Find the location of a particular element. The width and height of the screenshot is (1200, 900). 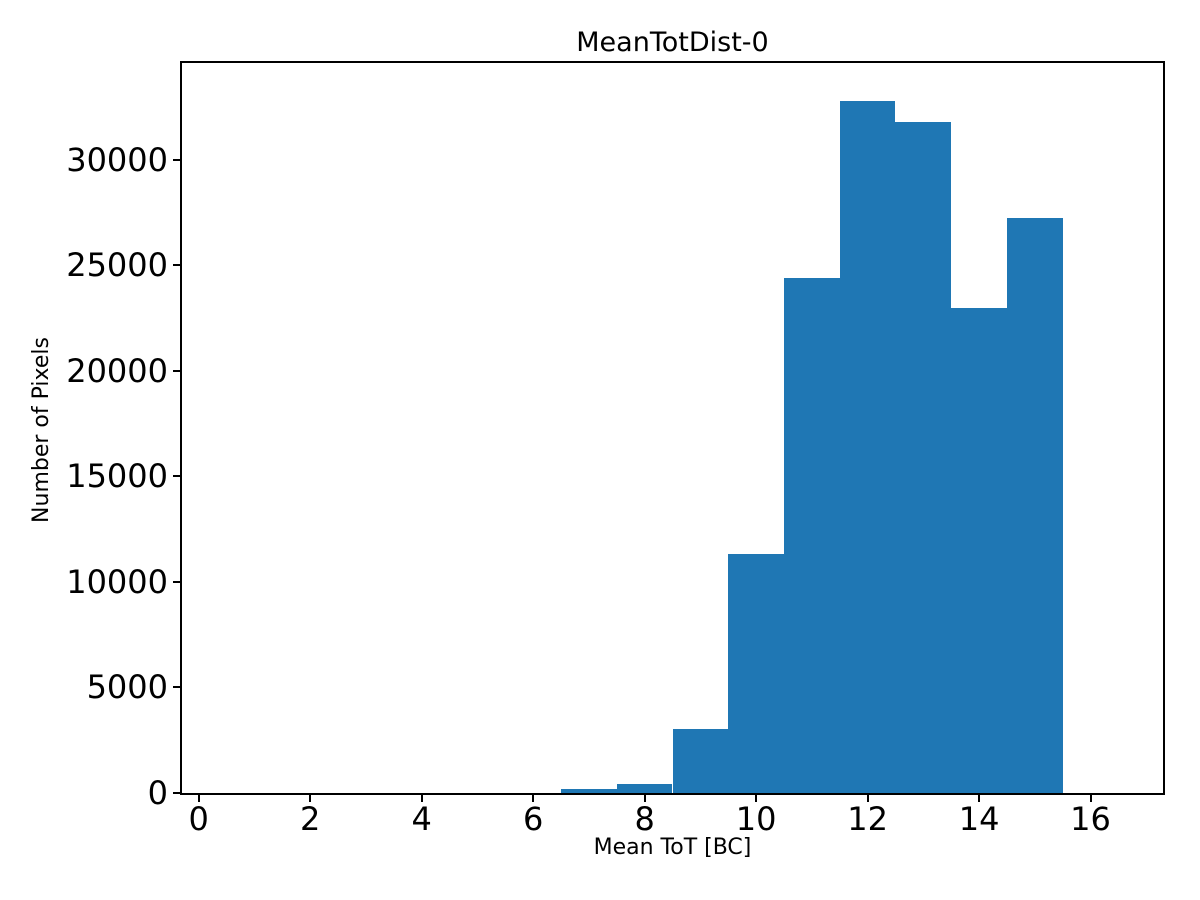

y-tick-label: 30000 is located at coordinates (117, 159).